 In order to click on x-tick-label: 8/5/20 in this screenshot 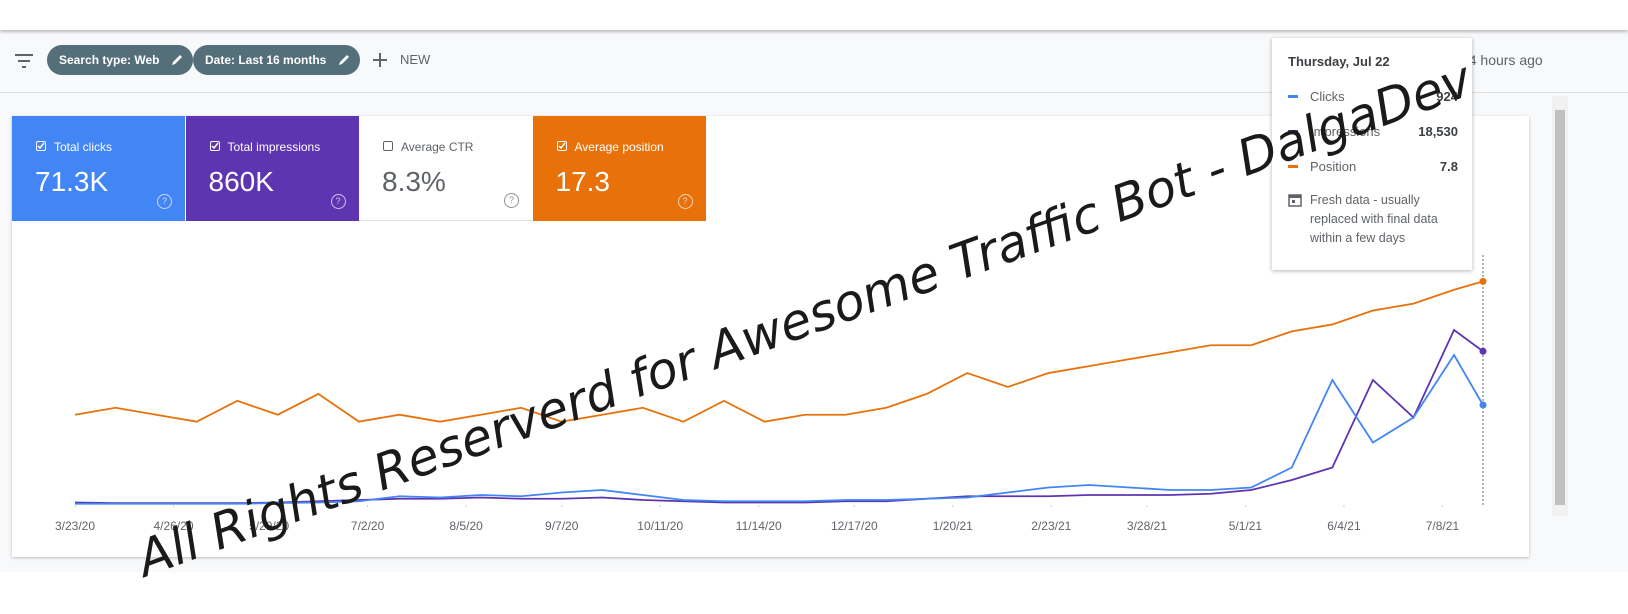, I will do `click(466, 526)`.